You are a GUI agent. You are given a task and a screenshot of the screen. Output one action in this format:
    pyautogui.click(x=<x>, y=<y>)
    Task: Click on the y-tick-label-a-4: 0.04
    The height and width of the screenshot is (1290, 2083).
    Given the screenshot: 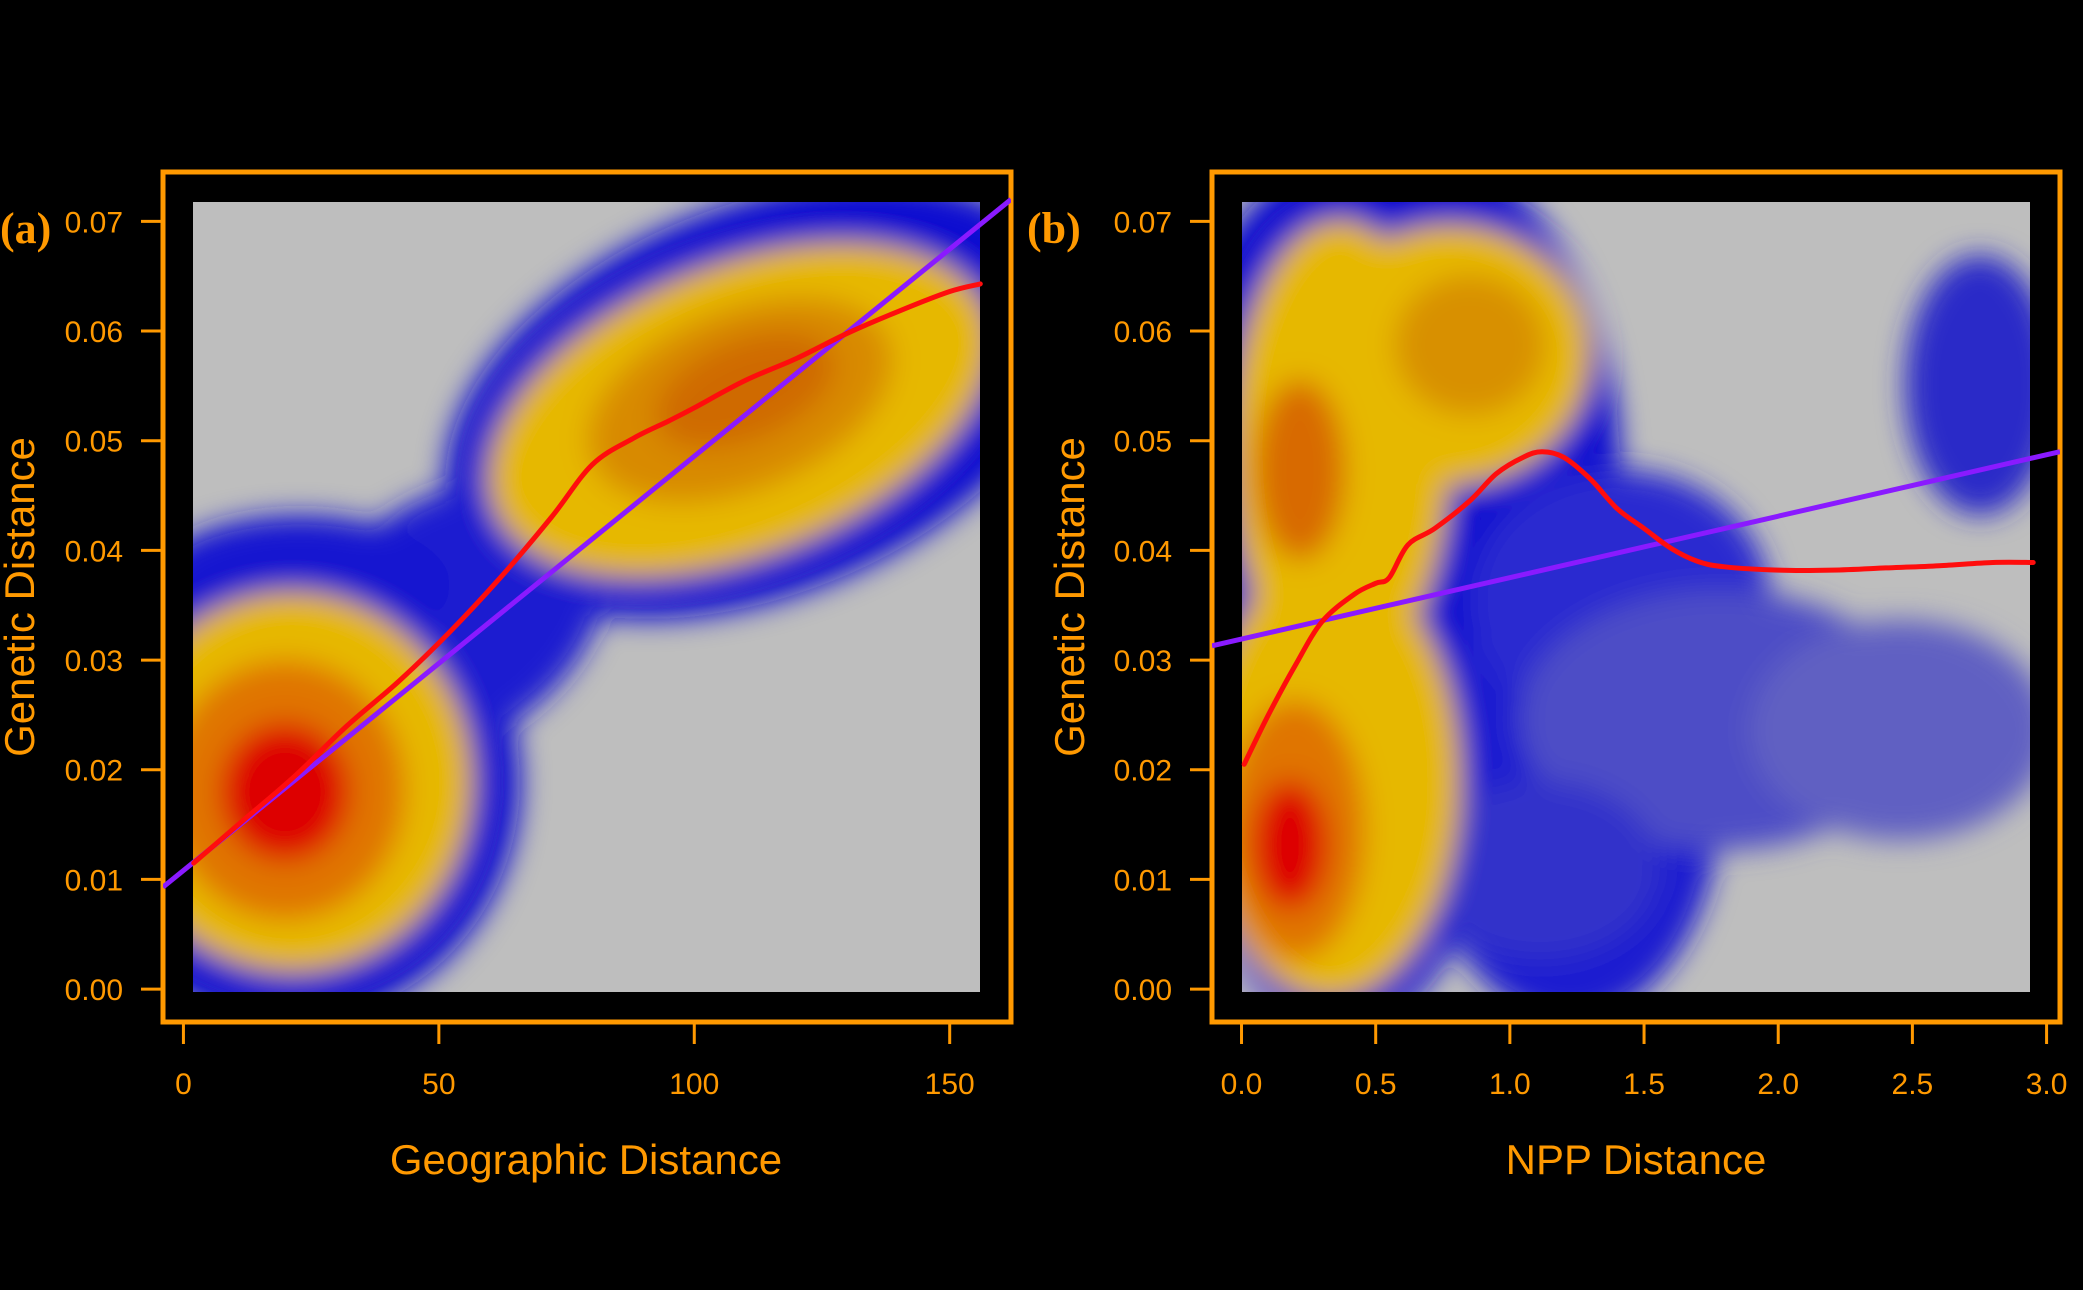 What is the action you would take?
    pyautogui.click(x=94, y=551)
    